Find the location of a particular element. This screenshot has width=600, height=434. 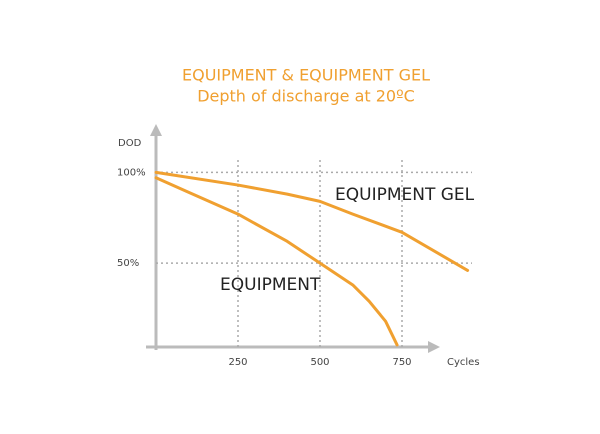

y-arrow is located at coordinates (156, 130).